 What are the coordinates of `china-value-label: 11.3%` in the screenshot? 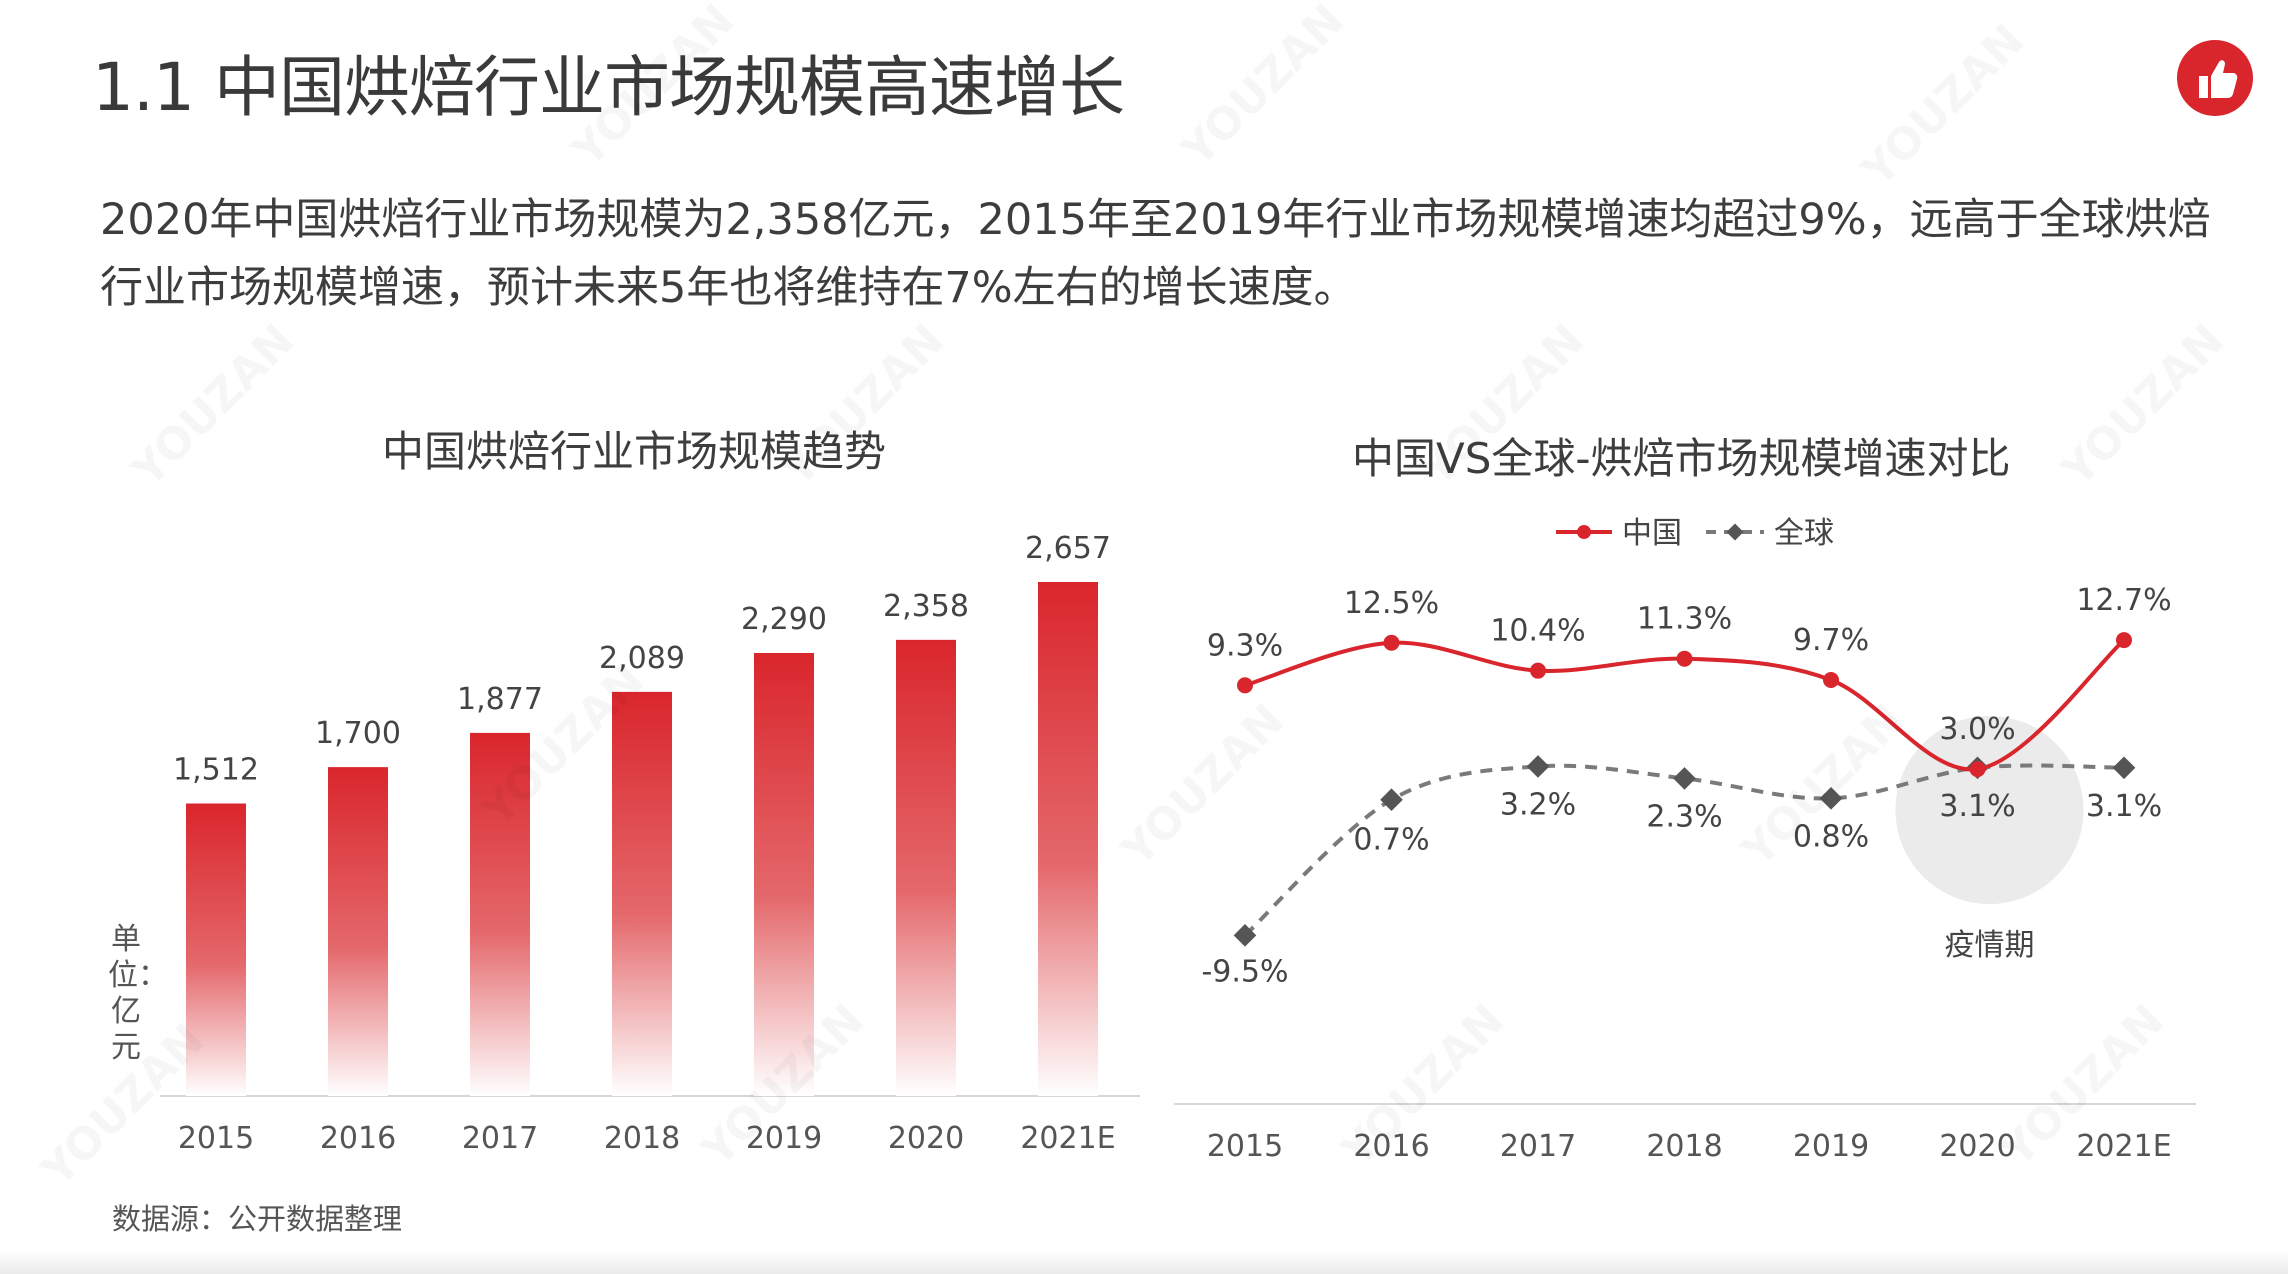 It's located at (1684, 619).